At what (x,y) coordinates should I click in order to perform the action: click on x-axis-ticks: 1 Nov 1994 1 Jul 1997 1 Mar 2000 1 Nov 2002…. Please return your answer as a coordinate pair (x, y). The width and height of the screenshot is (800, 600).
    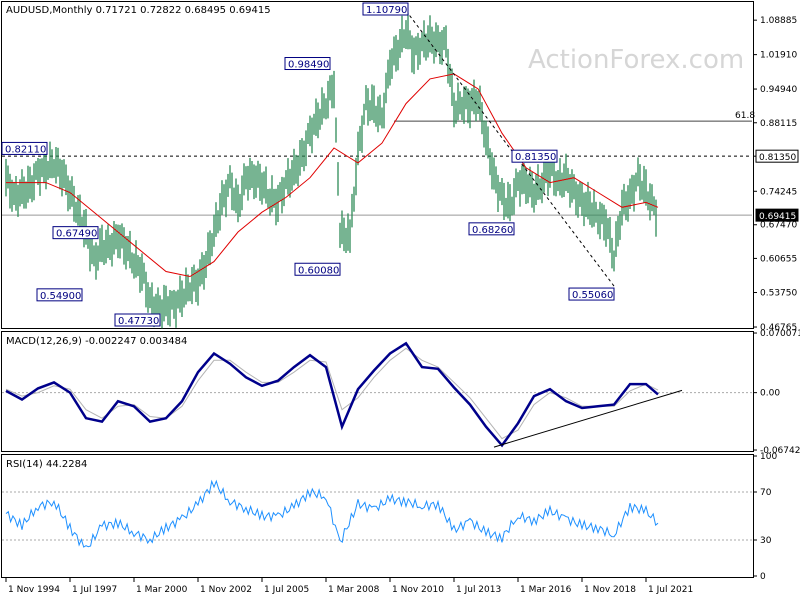
    Looking at the image, I should click on (349, 586).